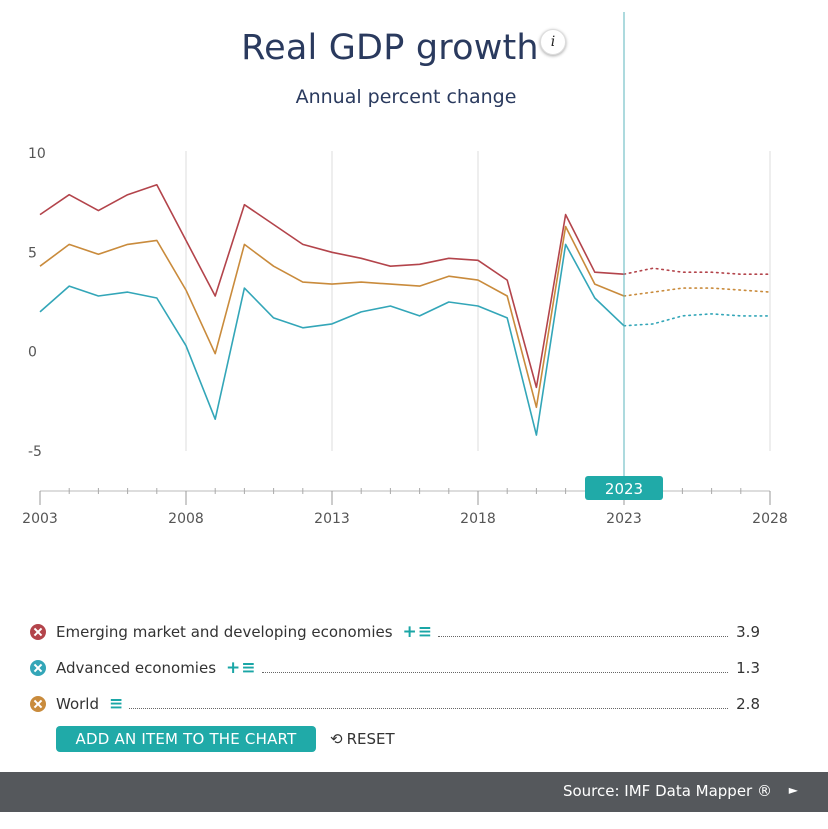 This screenshot has width=828, height=829. Describe the element at coordinates (395, 704) in the screenshot. I see `legend-item: World ≡ 2.8` at that location.